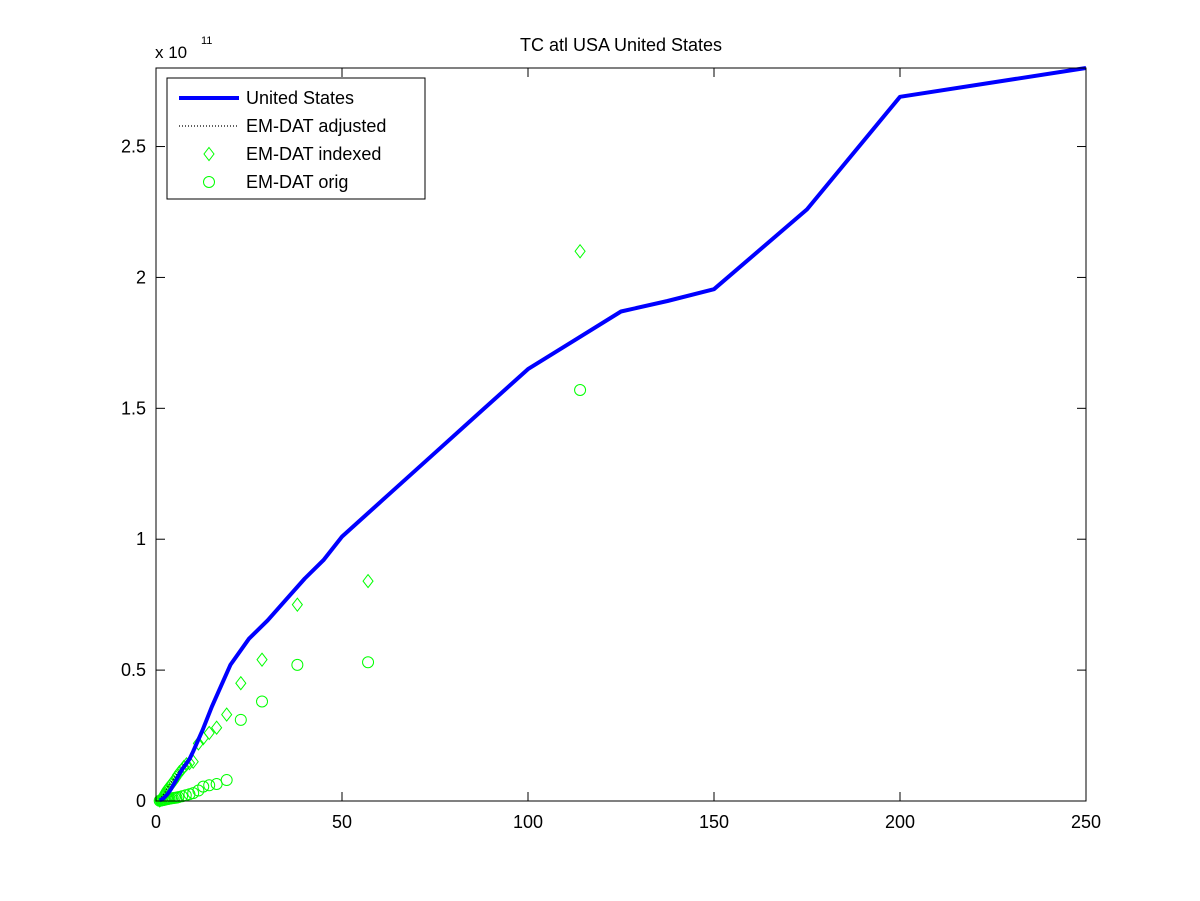 This screenshot has height=901, width=1200. Describe the element at coordinates (714, 822) in the screenshot. I see `x-tick-label: 150` at that location.